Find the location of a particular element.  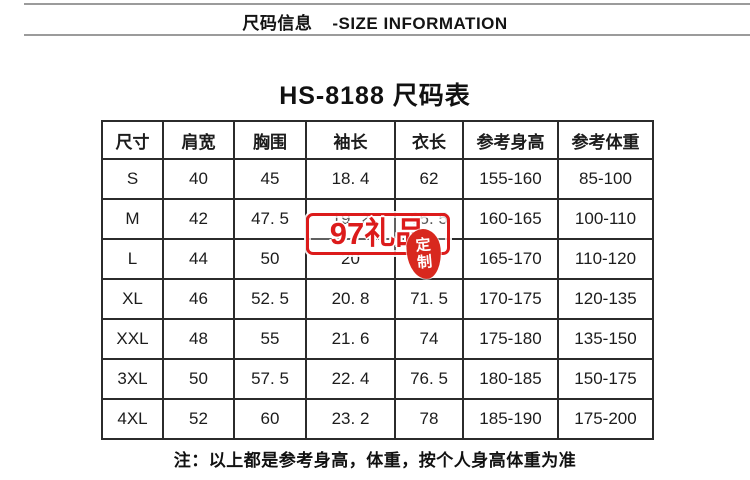

size-info-label-cn: 尺码信息 is located at coordinates (277, 23).